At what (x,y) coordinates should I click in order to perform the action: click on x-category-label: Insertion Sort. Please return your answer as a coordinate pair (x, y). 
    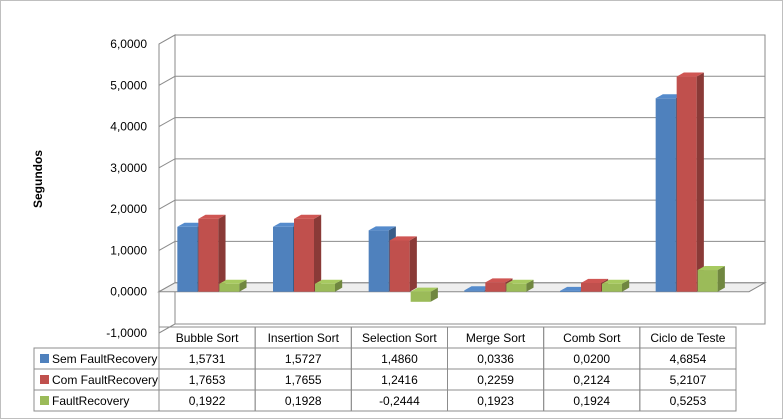
    Looking at the image, I should click on (304, 338).